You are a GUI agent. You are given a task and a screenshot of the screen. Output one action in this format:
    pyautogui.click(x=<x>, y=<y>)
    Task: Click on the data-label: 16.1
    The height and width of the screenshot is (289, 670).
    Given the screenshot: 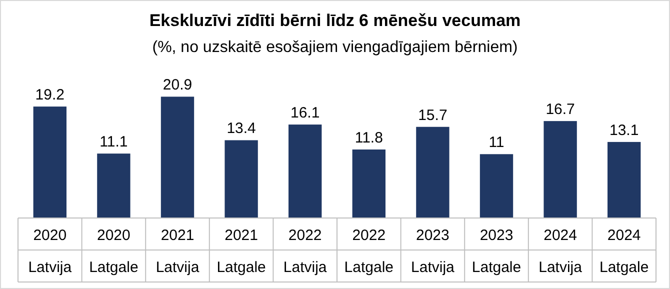 What is the action you would take?
    pyautogui.click(x=305, y=113)
    